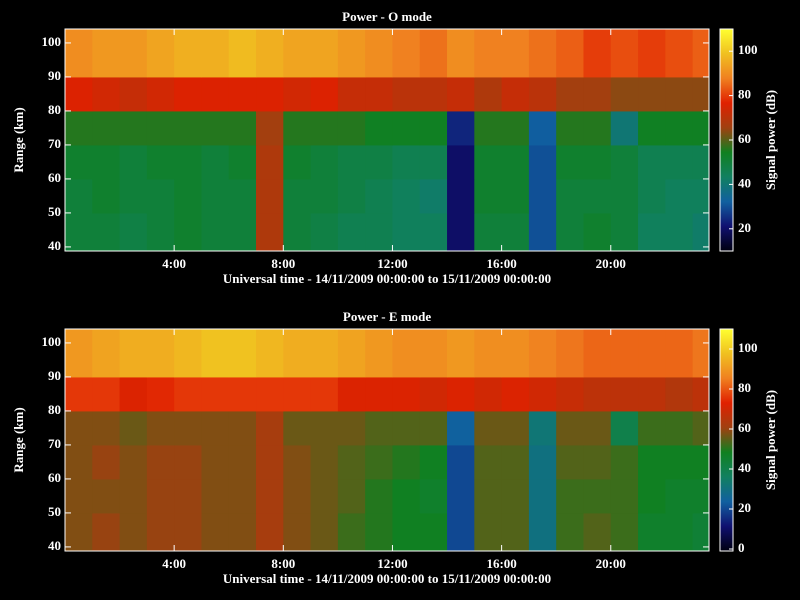  I want to click on y-tick-label: 60, so click(54, 177).